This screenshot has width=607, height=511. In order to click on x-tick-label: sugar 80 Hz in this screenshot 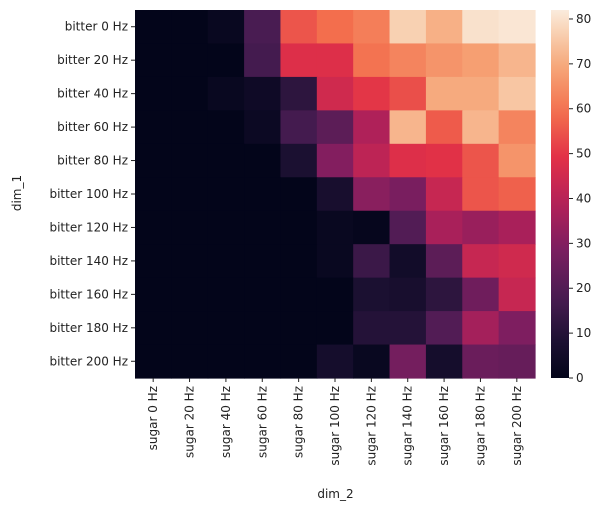, I will do `click(299, 422)`.